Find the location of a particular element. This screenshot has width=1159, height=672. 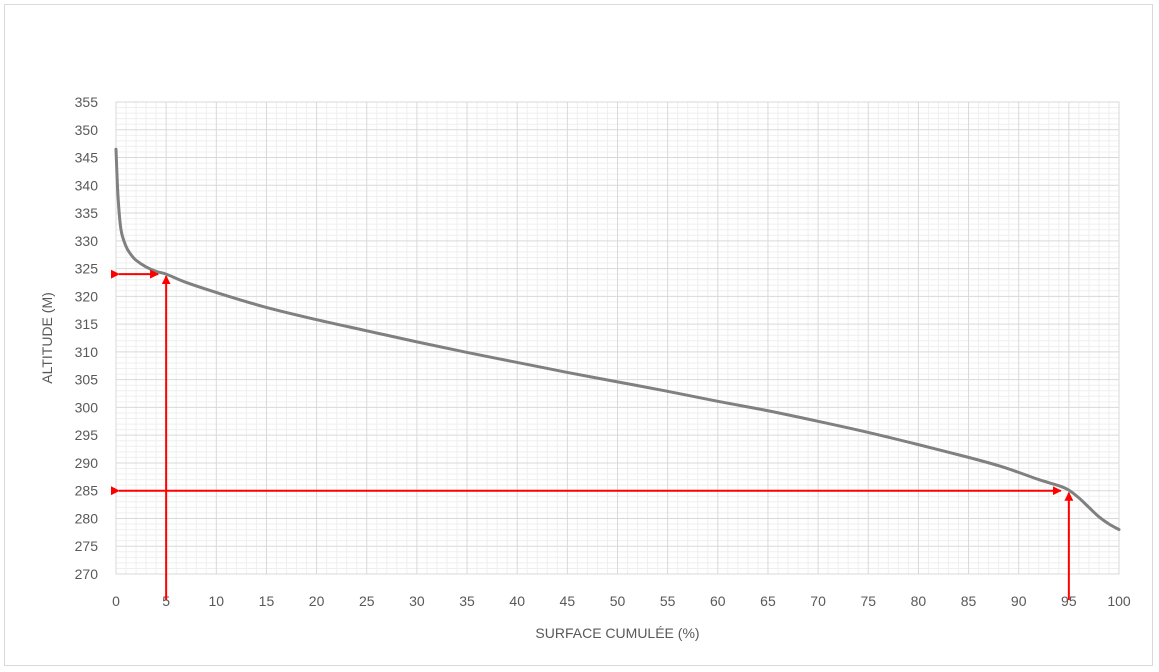

y-tick-label: 305 is located at coordinates (87, 380).